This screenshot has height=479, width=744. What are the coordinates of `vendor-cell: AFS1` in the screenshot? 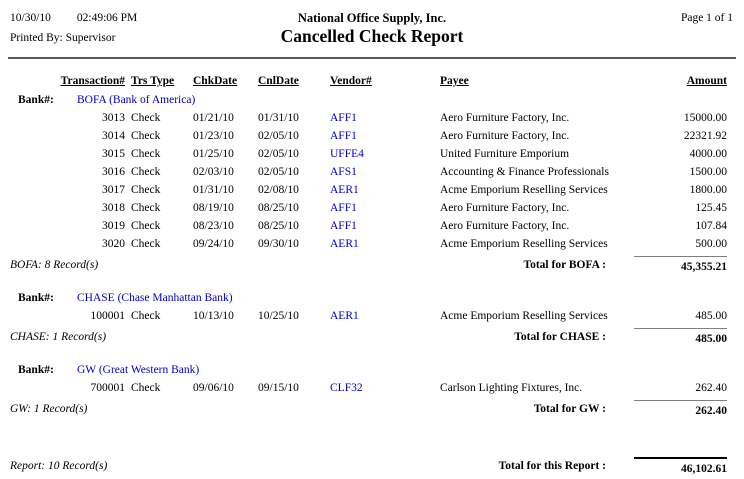 It's located at (372, 172).